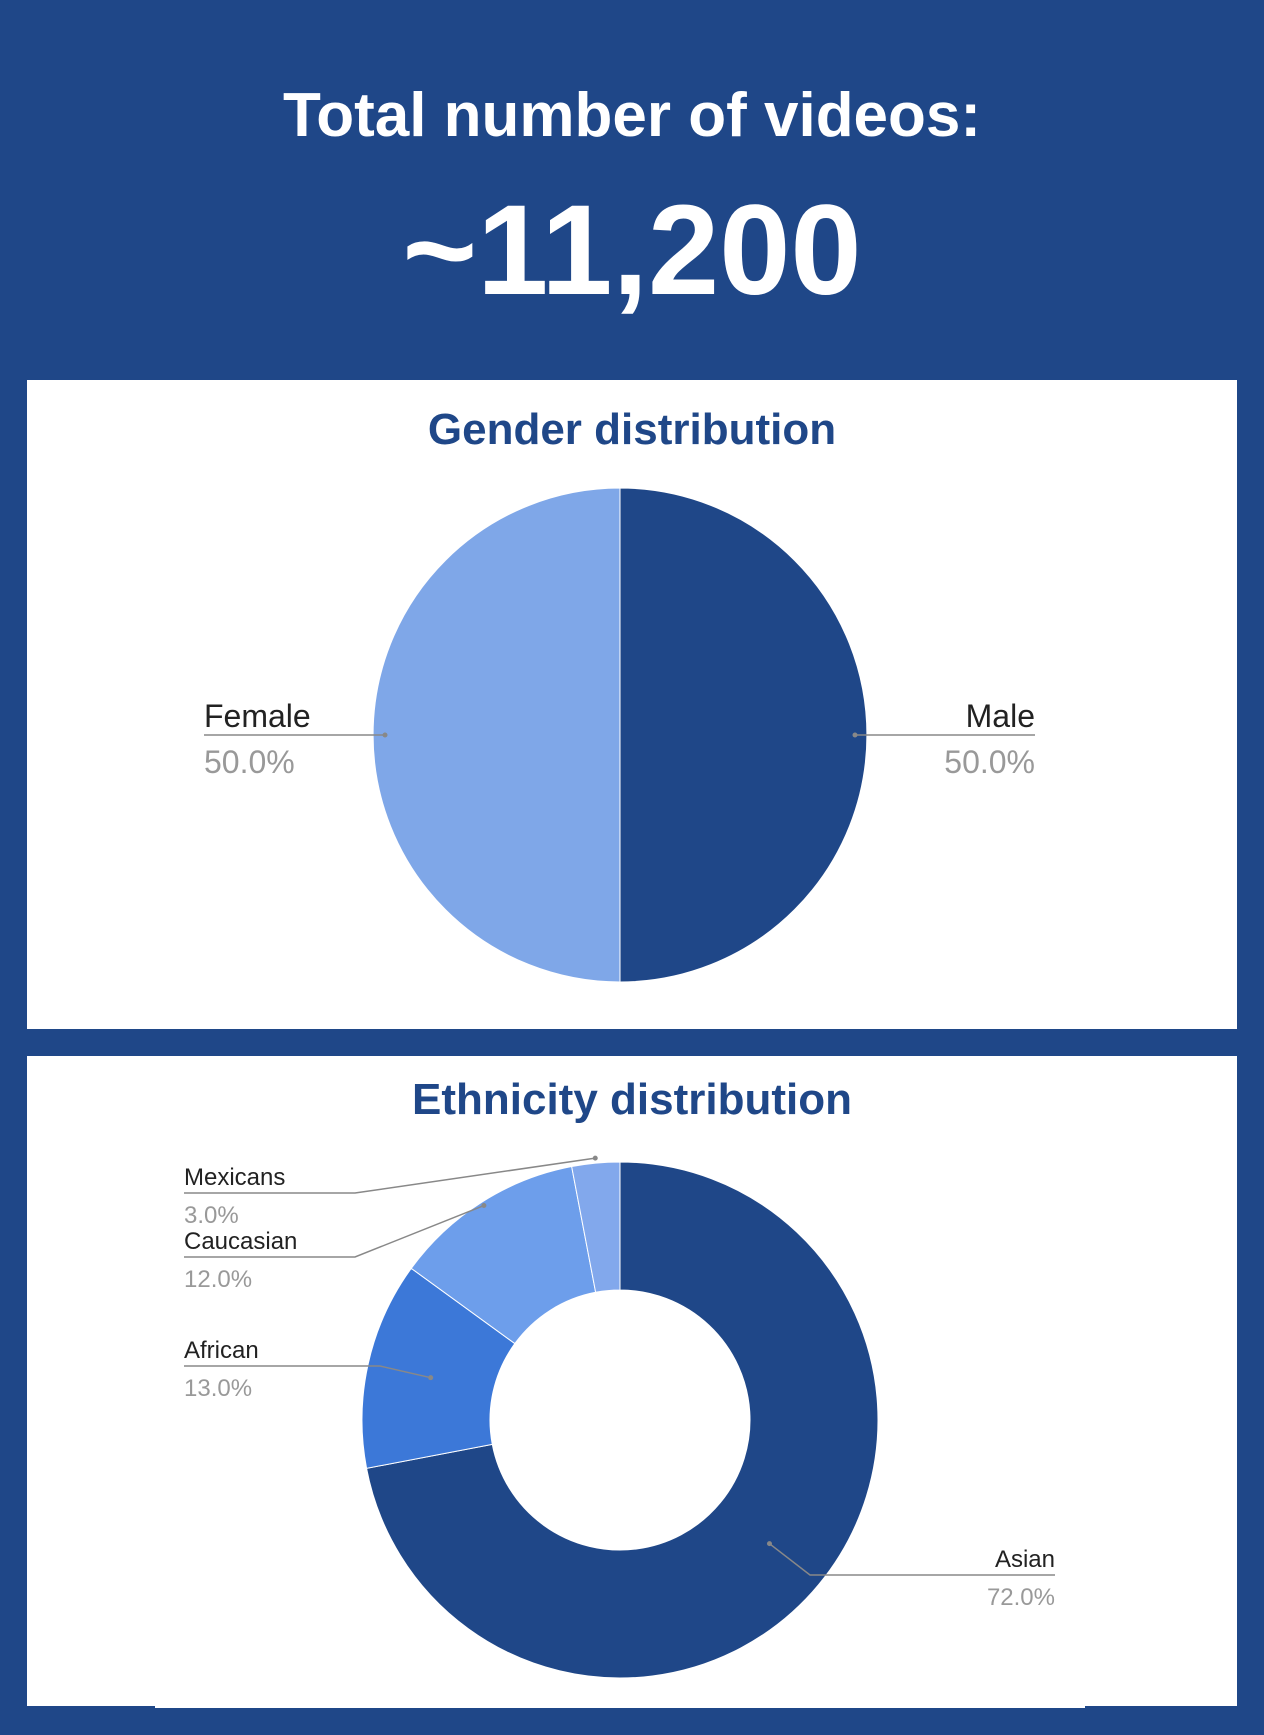 This screenshot has width=1264, height=1735. What do you see at coordinates (1000, 716) in the screenshot?
I see `gender-label-male: Male` at bounding box center [1000, 716].